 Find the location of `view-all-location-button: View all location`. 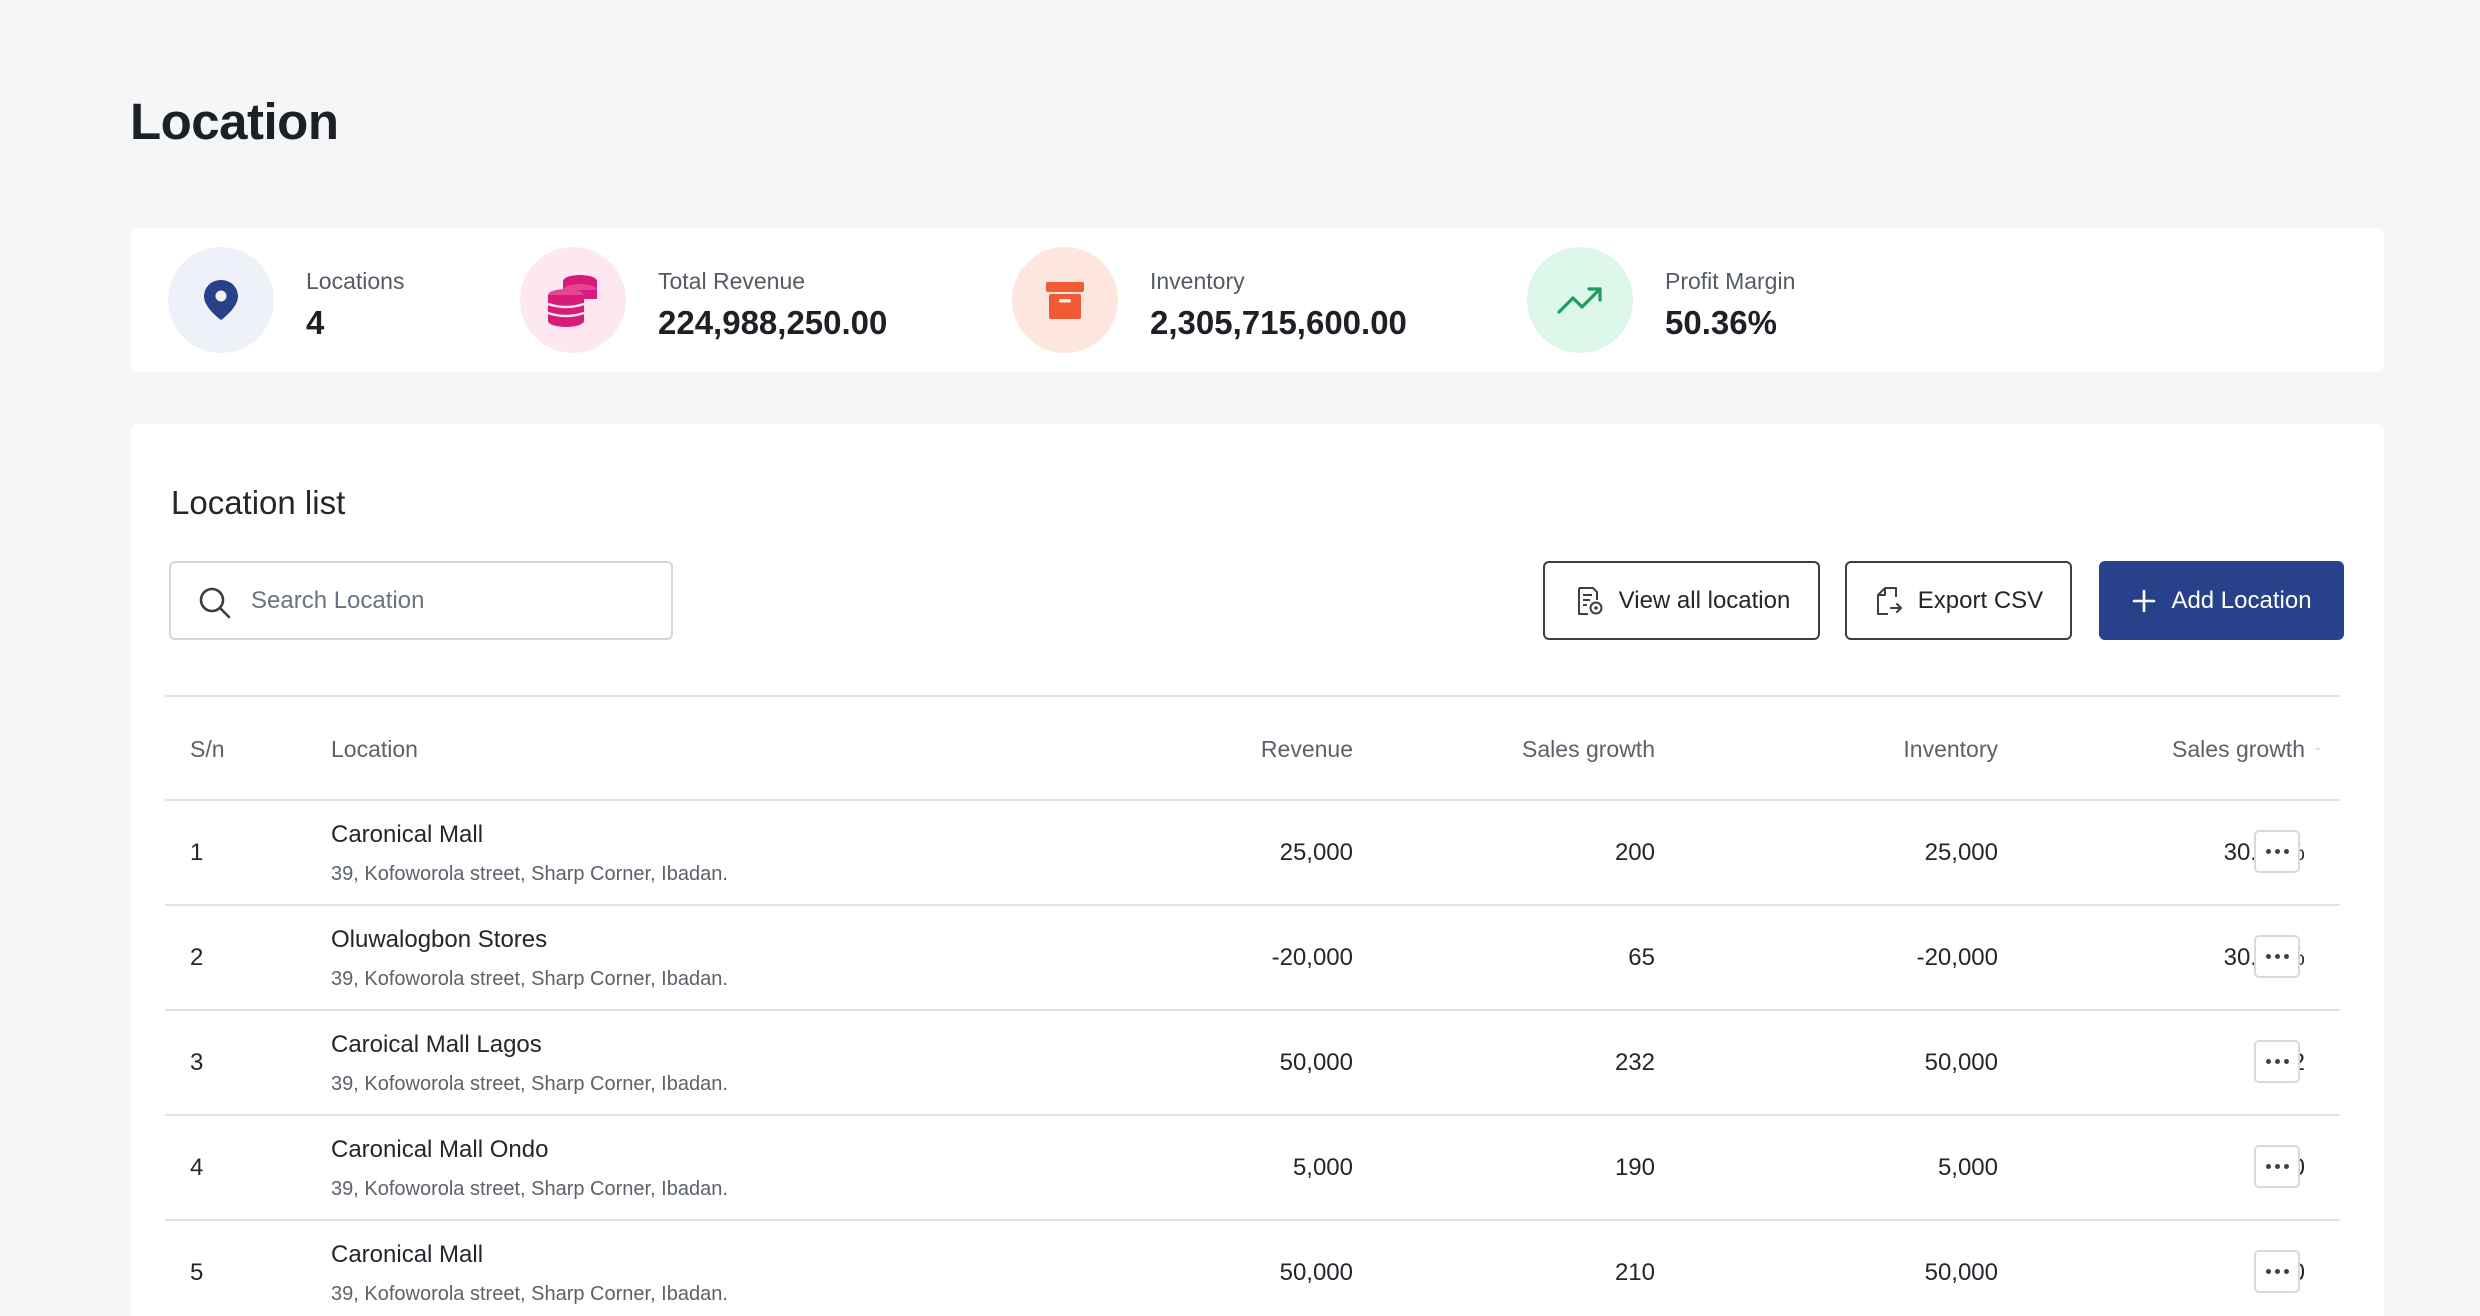

view-all-location-button: View all location is located at coordinates (1681, 600).